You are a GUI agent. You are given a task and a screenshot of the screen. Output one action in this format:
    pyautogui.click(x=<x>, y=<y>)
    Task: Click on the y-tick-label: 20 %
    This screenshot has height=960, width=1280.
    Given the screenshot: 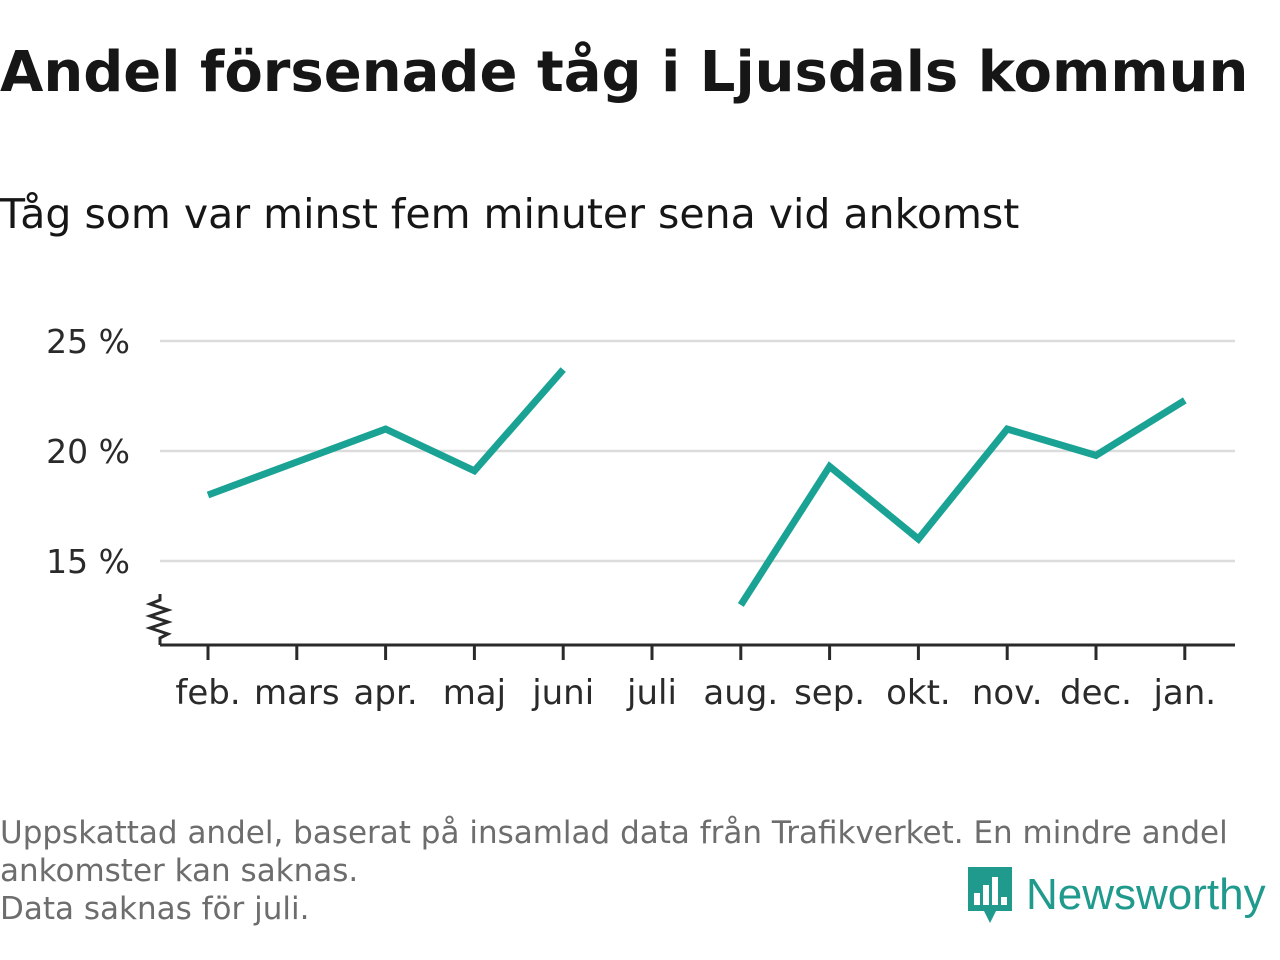 What is the action you would take?
    pyautogui.click(x=88, y=451)
    